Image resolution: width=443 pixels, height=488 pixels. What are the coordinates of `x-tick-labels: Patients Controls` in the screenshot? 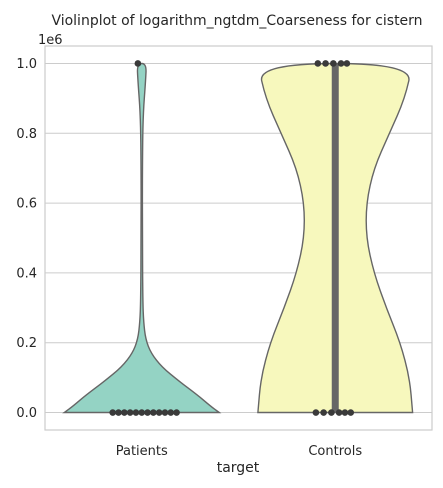 It's located at (239, 451).